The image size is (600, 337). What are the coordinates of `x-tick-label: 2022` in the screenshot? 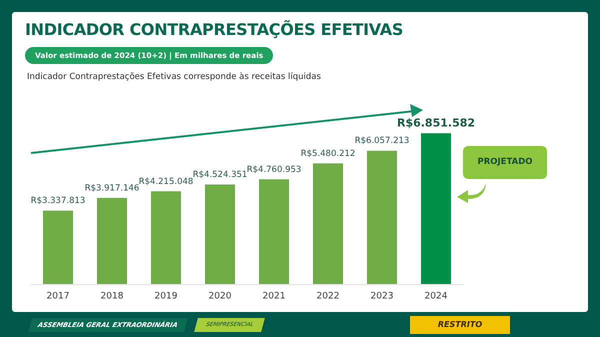 It's located at (328, 297).